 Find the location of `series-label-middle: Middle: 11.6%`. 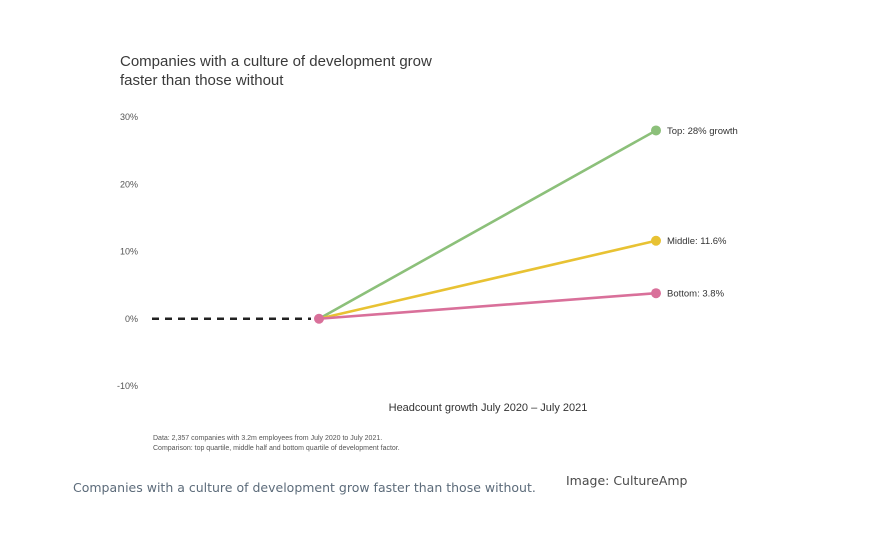

series-label-middle: Middle: 11.6% is located at coordinates (697, 241).